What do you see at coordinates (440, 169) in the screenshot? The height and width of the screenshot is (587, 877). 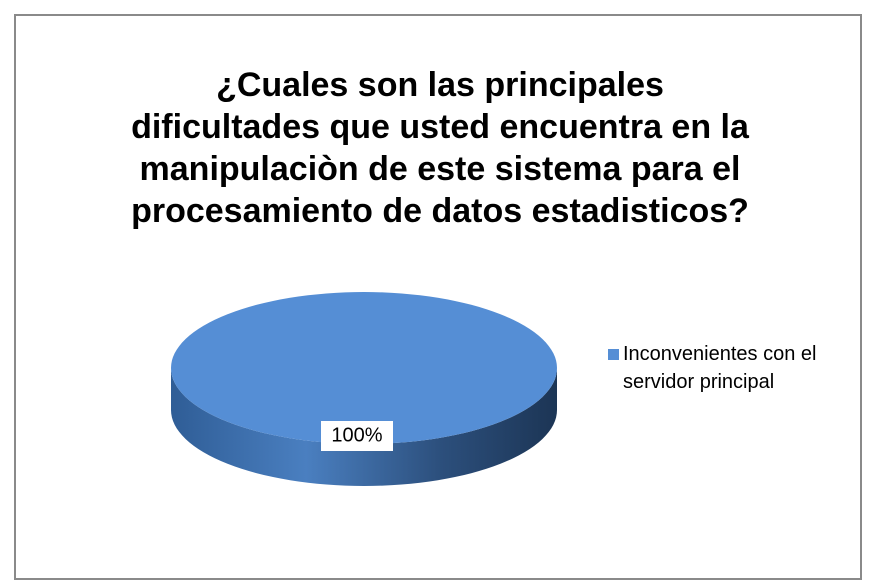 I see `chart-title: manipulaciòn de este sistema para el` at bounding box center [440, 169].